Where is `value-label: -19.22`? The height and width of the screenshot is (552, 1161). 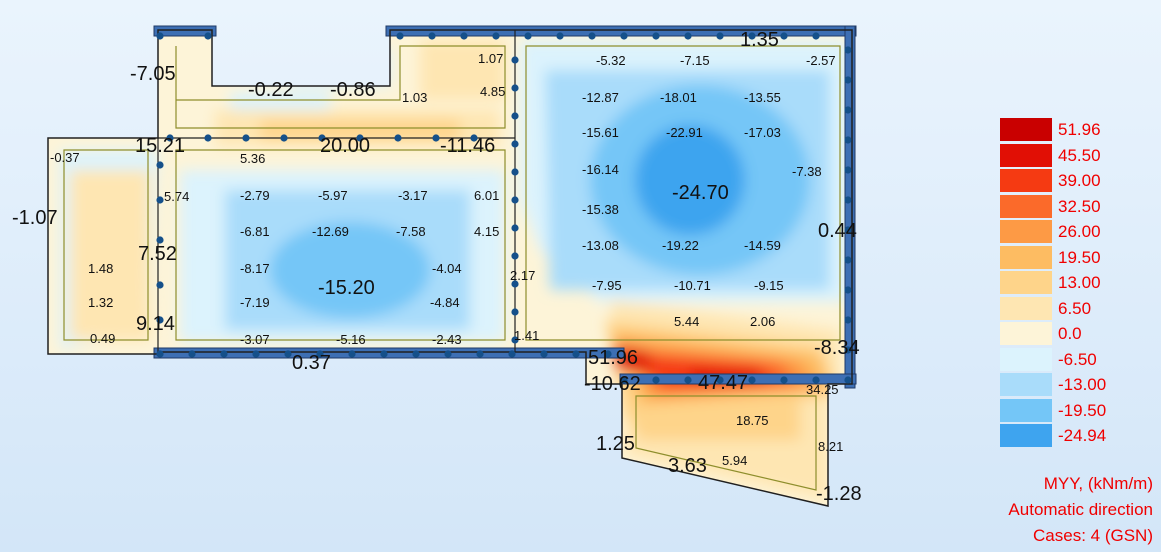
value-label: -19.22 is located at coordinates (680, 245).